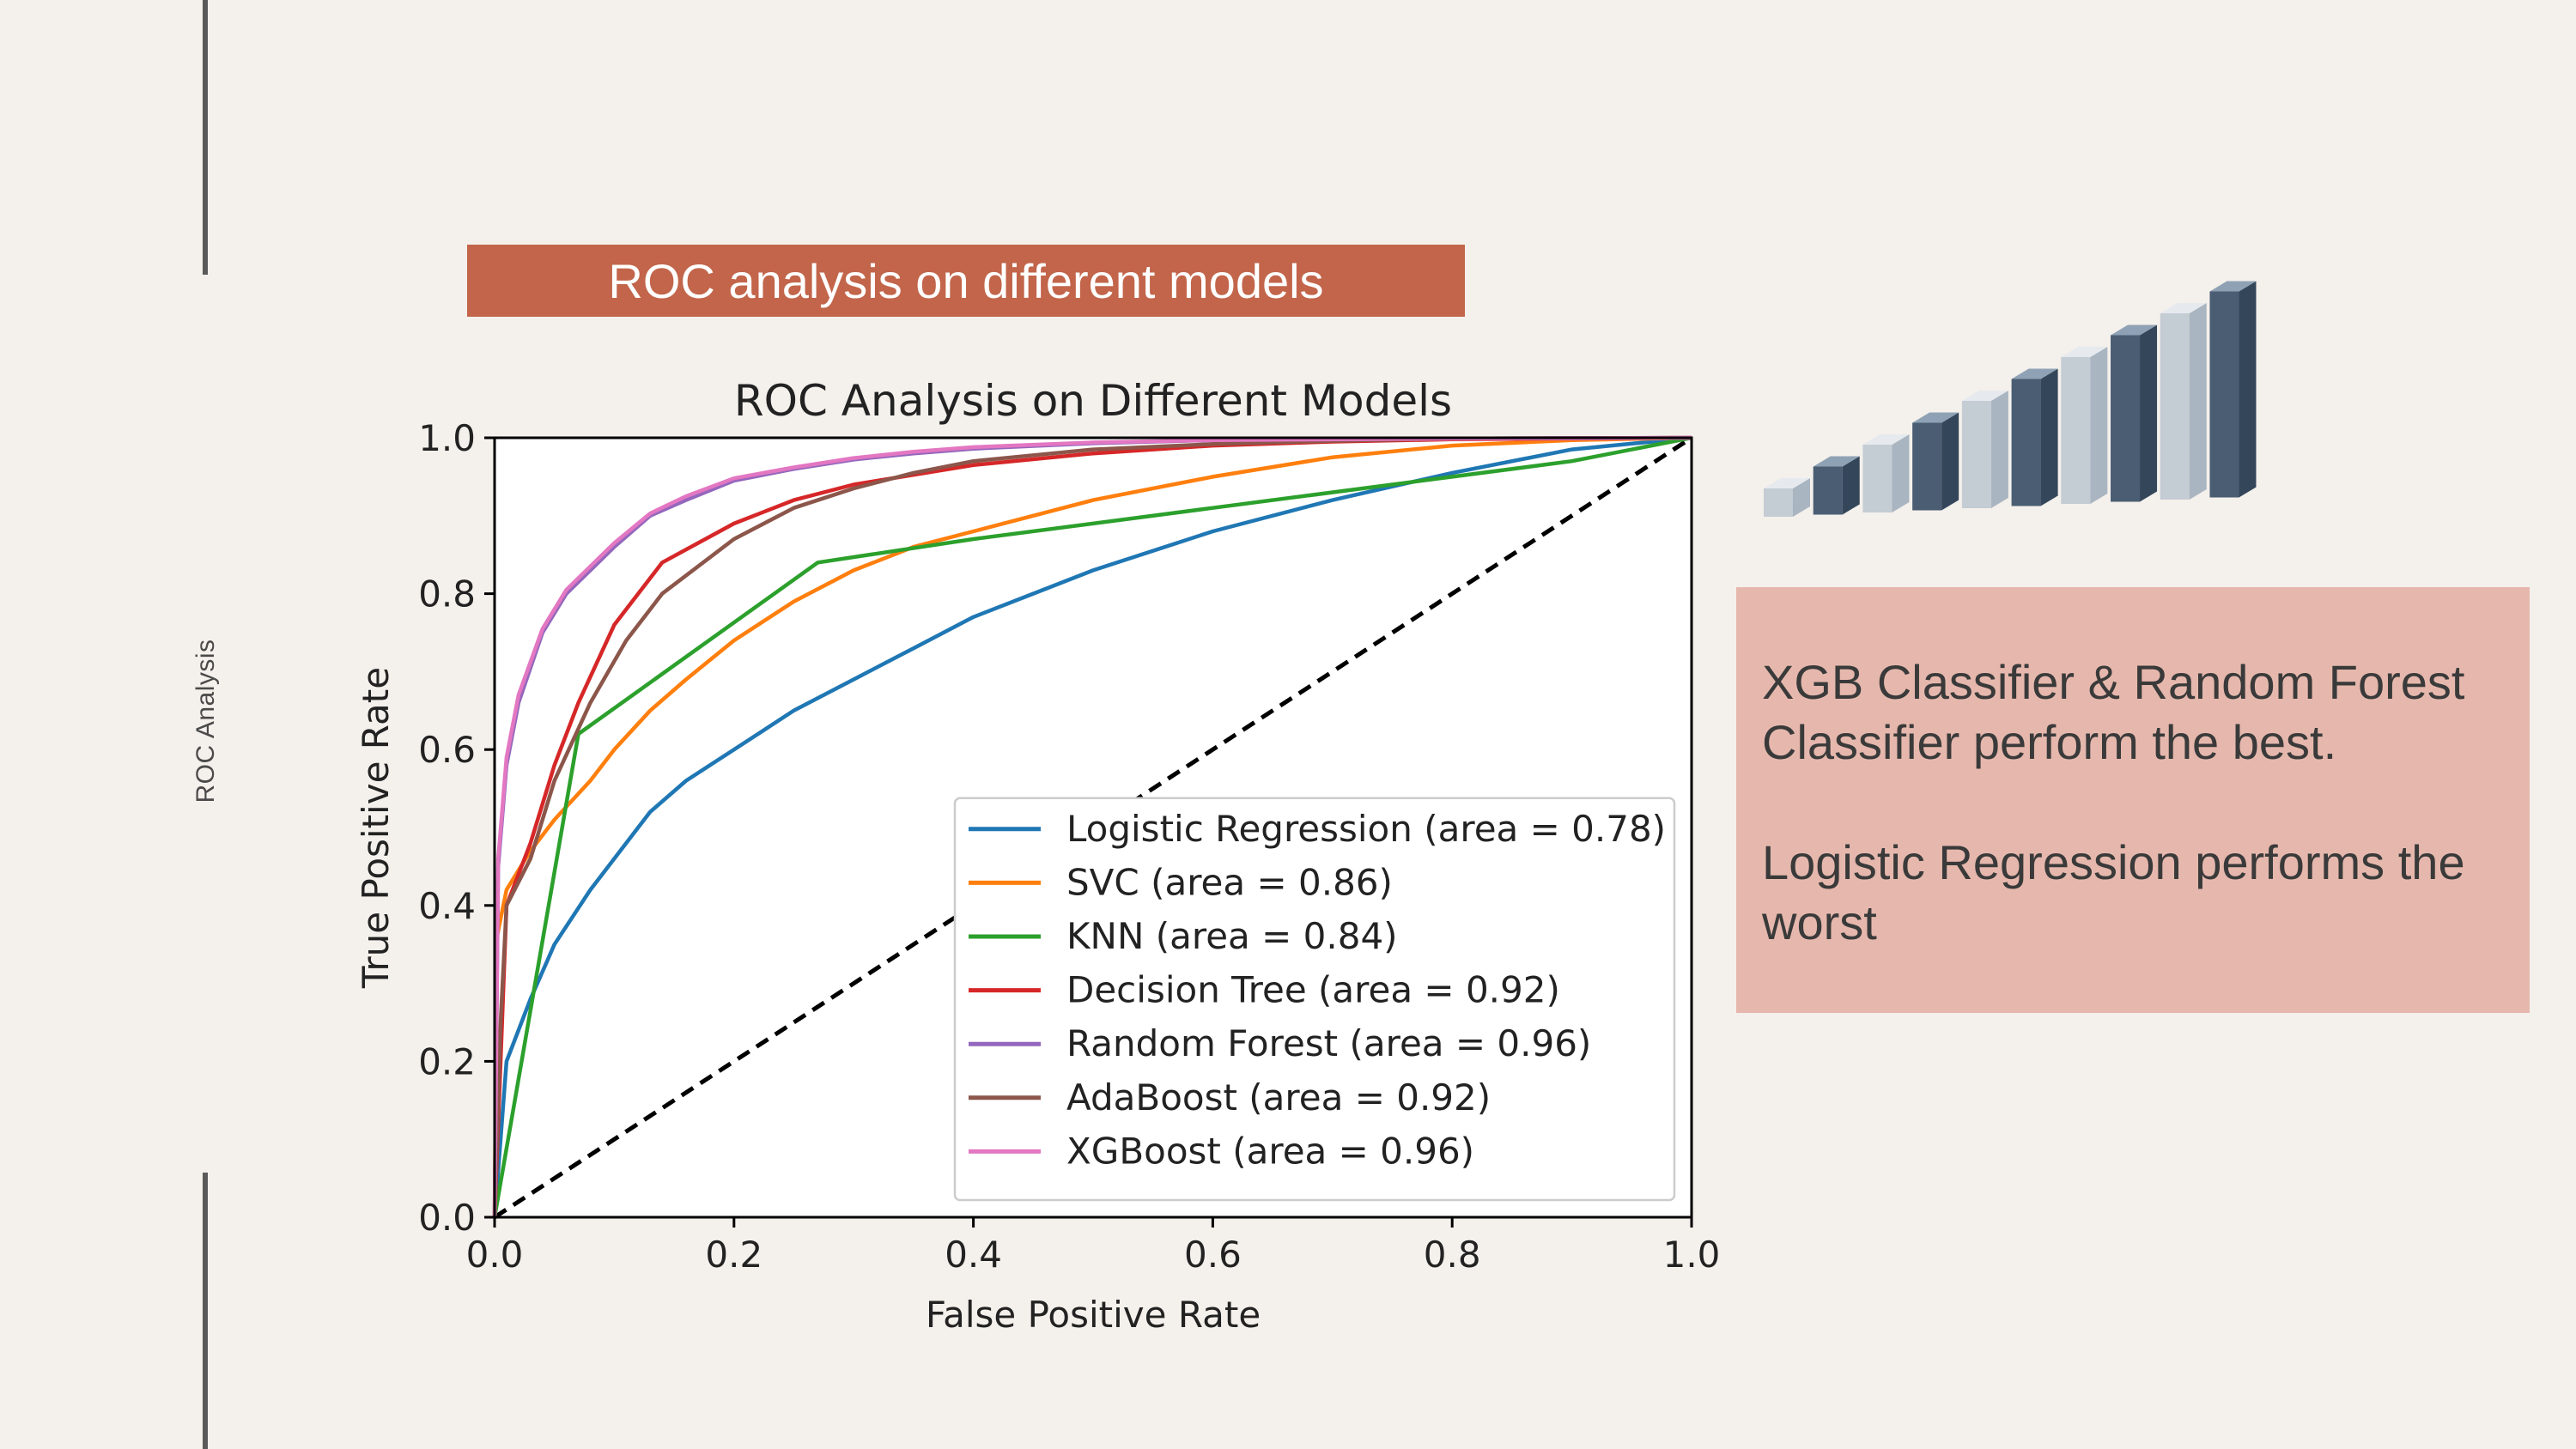 This screenshot has height=1449, width=2576. What do you see at coordinates (973, 1255) in the screenshot?
I see `x-tick-label: 0.4` at bounding box center [973, 1255].